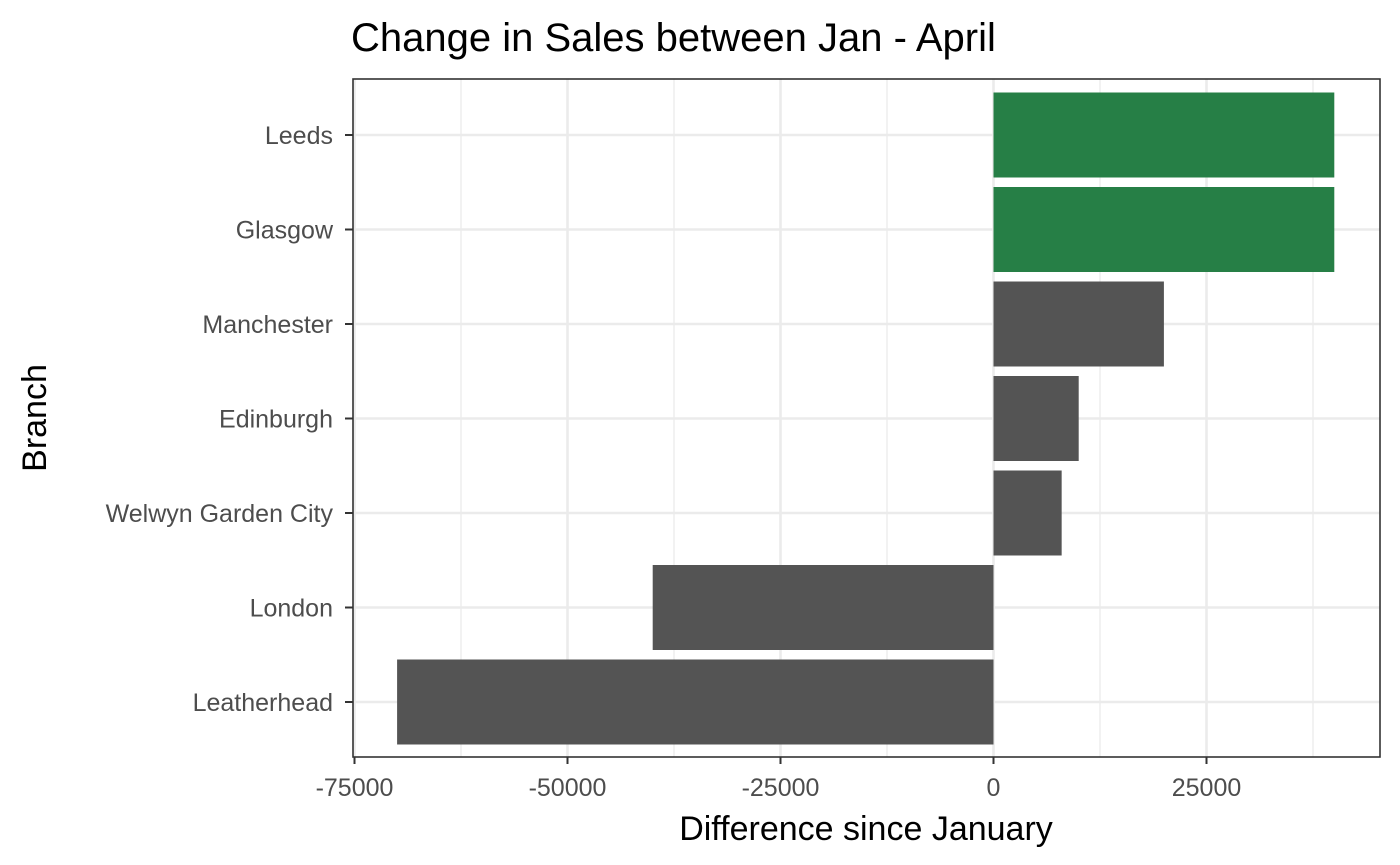 This screenshot has height=865, width=1400. Describe the element at coordinates (220, 514) in the screenshot. I see `y-tick-label: Welwyn Garden City` at that location.